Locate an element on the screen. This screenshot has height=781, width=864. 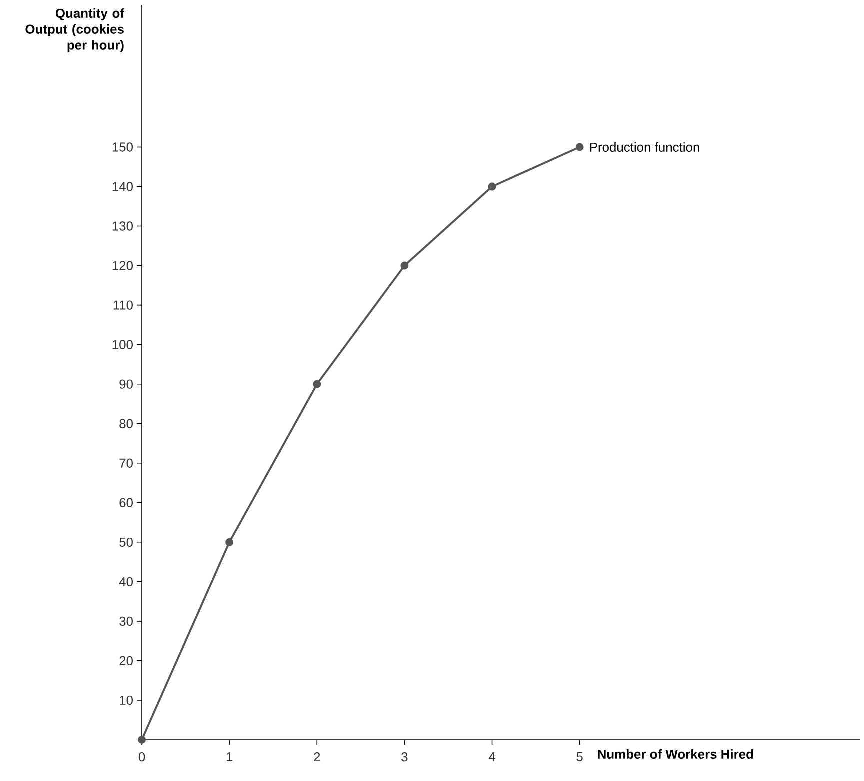
y-tick-label: 140 is located at coordinates (122, 187).